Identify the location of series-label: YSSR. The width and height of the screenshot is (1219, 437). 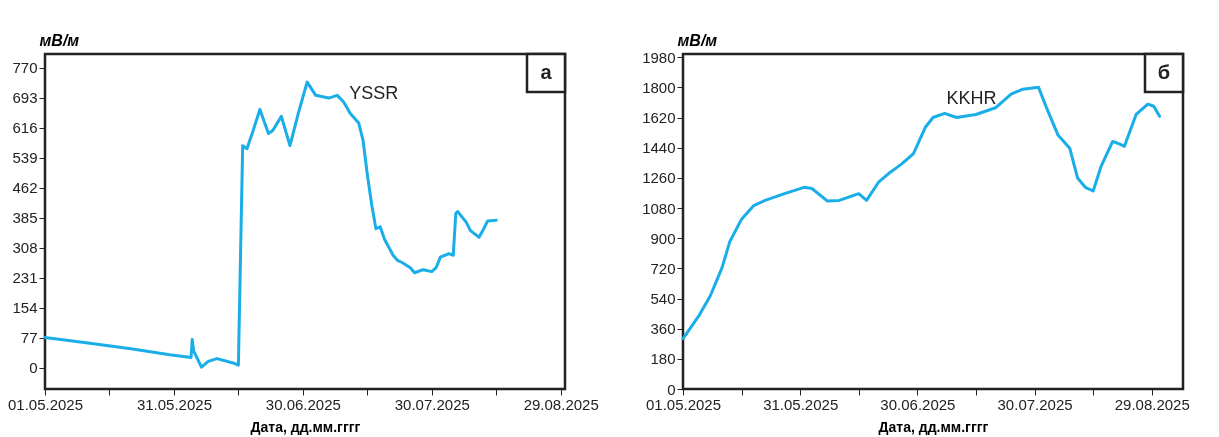
(374, 93).